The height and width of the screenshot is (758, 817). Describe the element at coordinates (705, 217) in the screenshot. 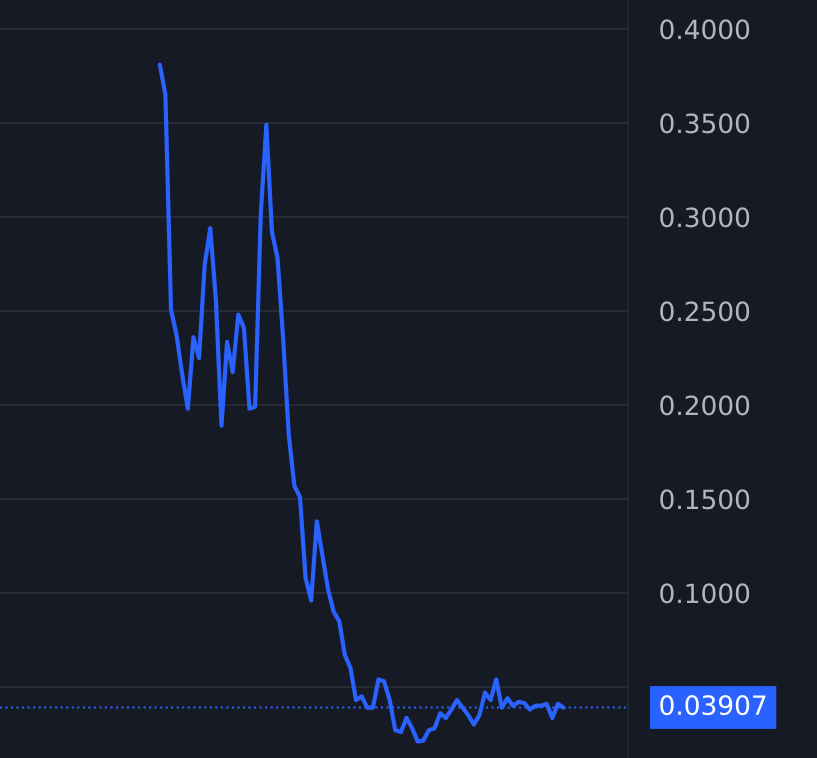

I see `y-tick-label: 0.3000` at that location.